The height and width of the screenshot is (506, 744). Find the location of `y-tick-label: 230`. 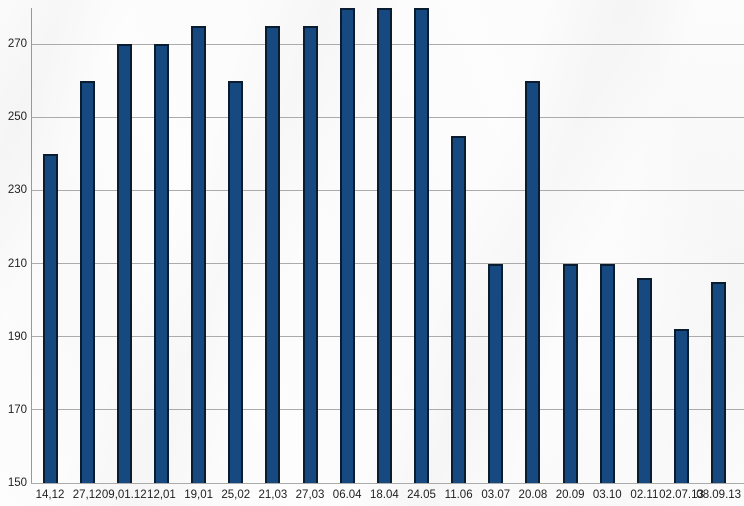

y-tick-label: 230 is located at coordinates (17, 190).